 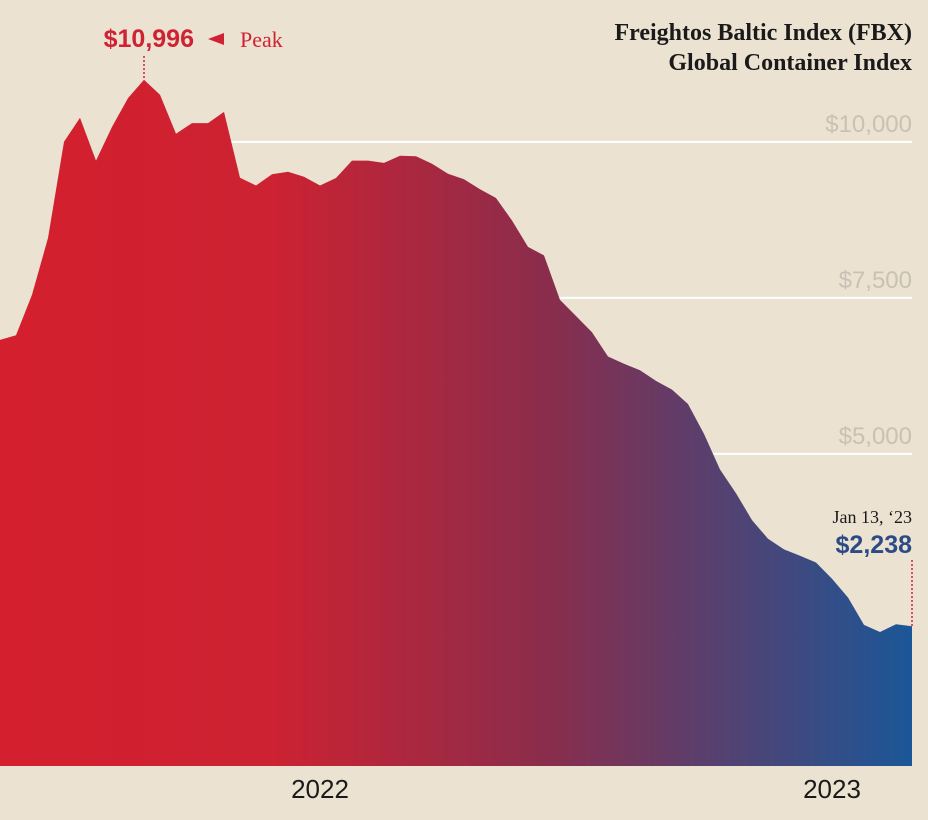 I want to click on y-tick-label: $7,500, so click(x=875, y=280).